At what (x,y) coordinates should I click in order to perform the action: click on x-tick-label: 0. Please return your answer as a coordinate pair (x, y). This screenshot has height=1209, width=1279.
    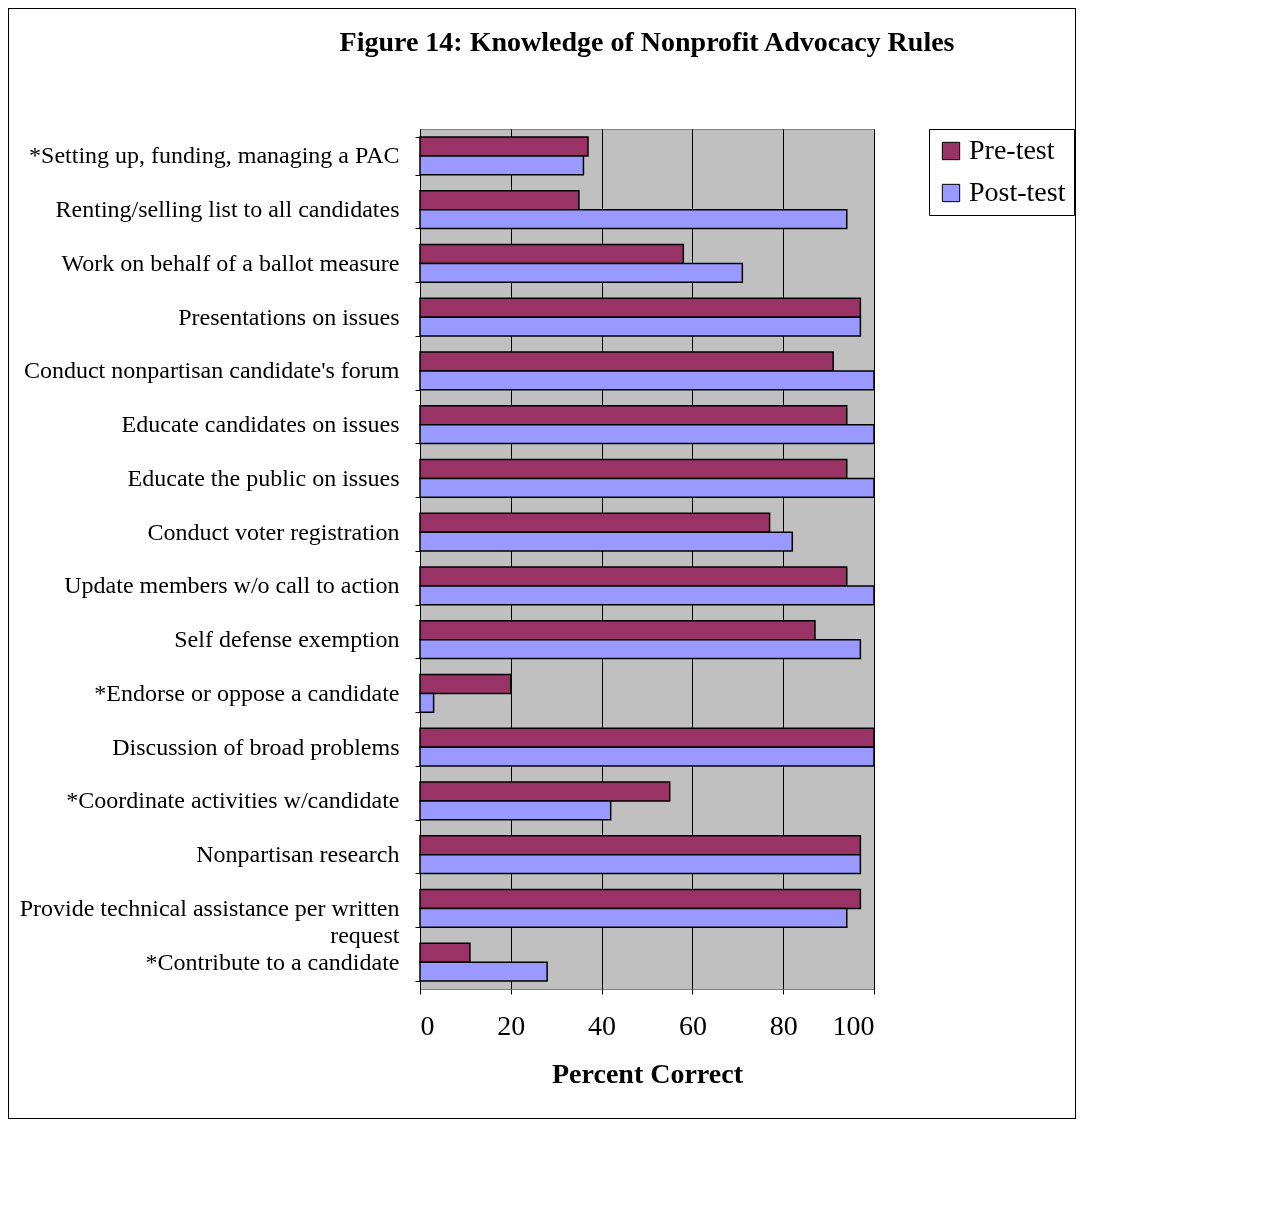
    Looking at the image, I should click on (427, 1025).